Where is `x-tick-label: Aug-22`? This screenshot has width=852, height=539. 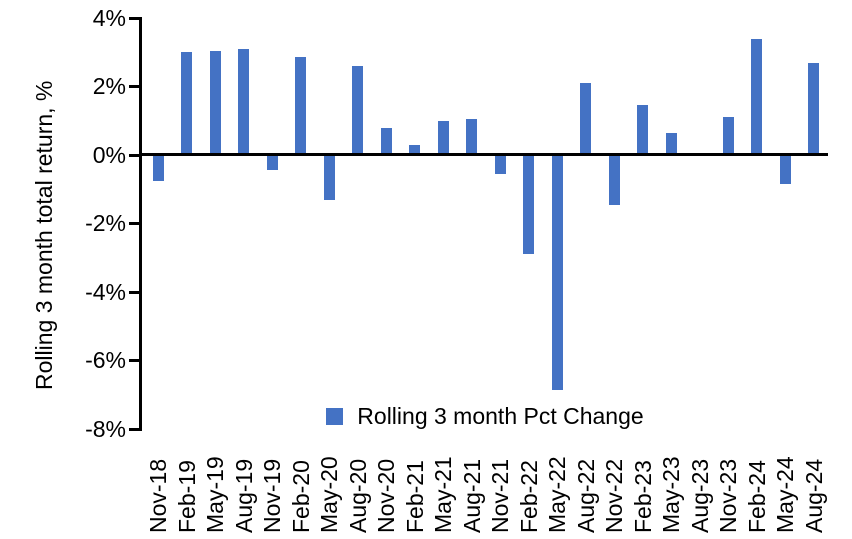 x-tick-label: Aug-22 is located at coordinates (585, 495).